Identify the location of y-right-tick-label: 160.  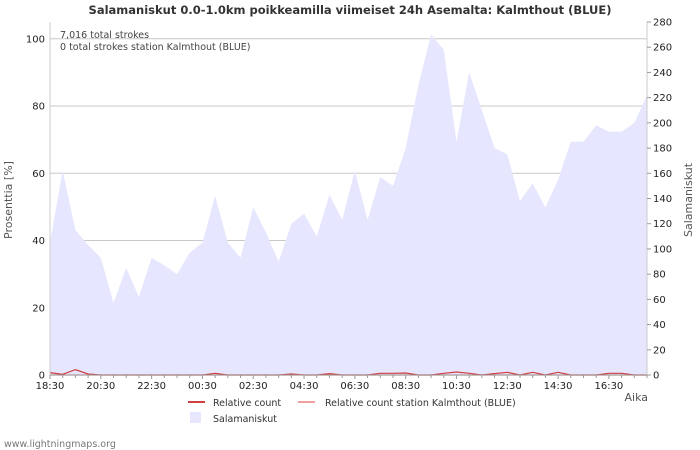
(662, 174).